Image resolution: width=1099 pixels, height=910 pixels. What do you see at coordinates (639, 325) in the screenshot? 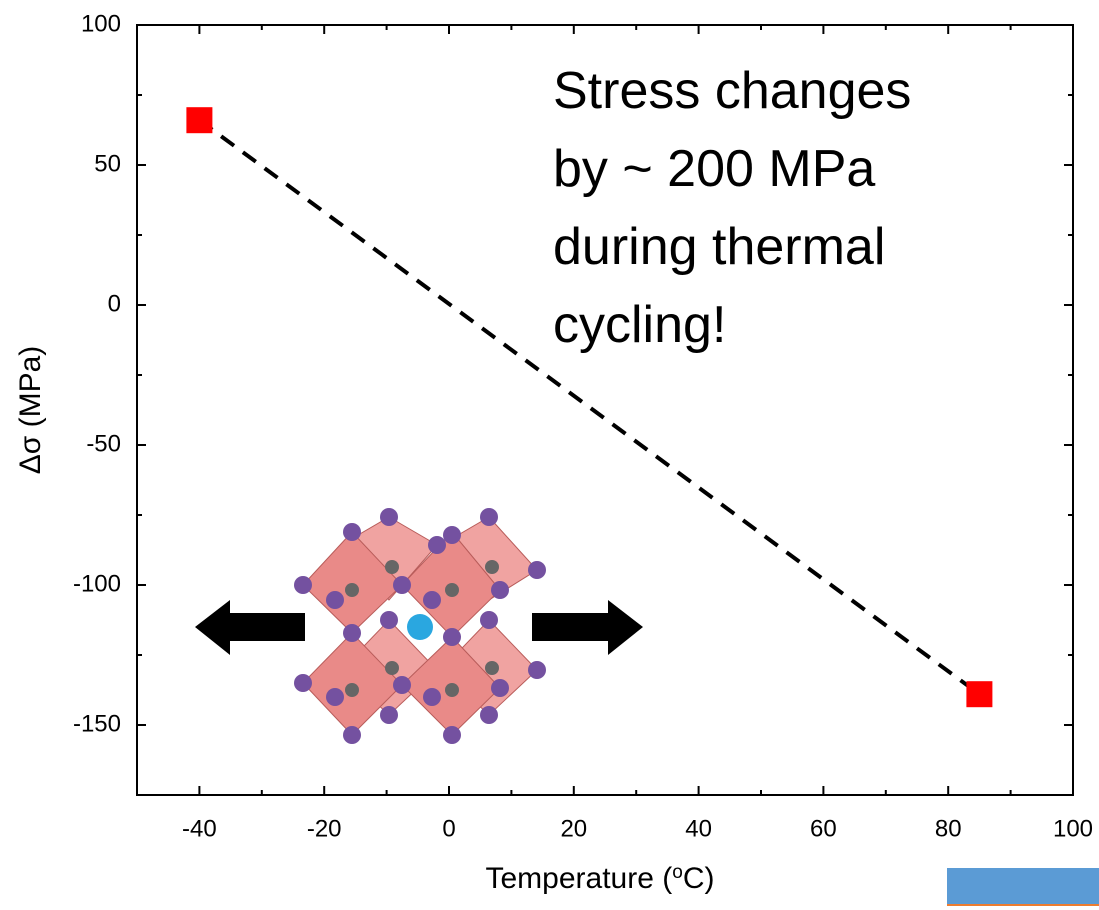
I see `annotation: cycling!` at bounding box center [639, 325].